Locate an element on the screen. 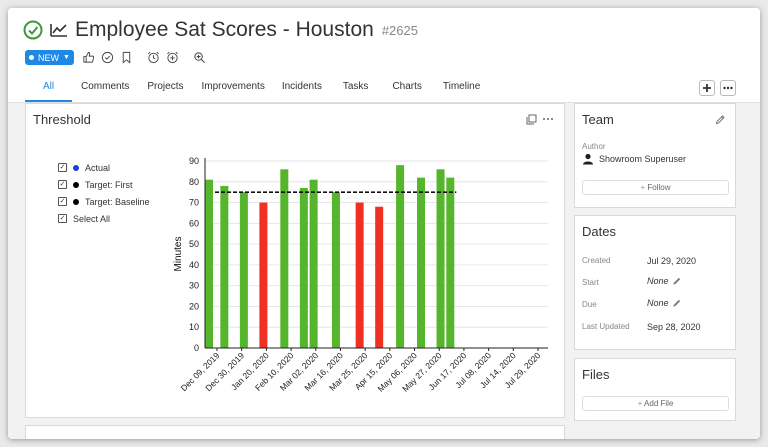 The height and width of the screenshot is (447, 768). add-button is located at coordinates (707, 88).